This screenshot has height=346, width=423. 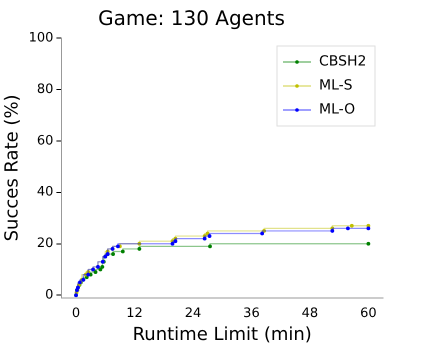 What do you see at coordinates (45, 89) in the screenshot?
I see `y-tick-label: 80` at bounding box center [45, 89].